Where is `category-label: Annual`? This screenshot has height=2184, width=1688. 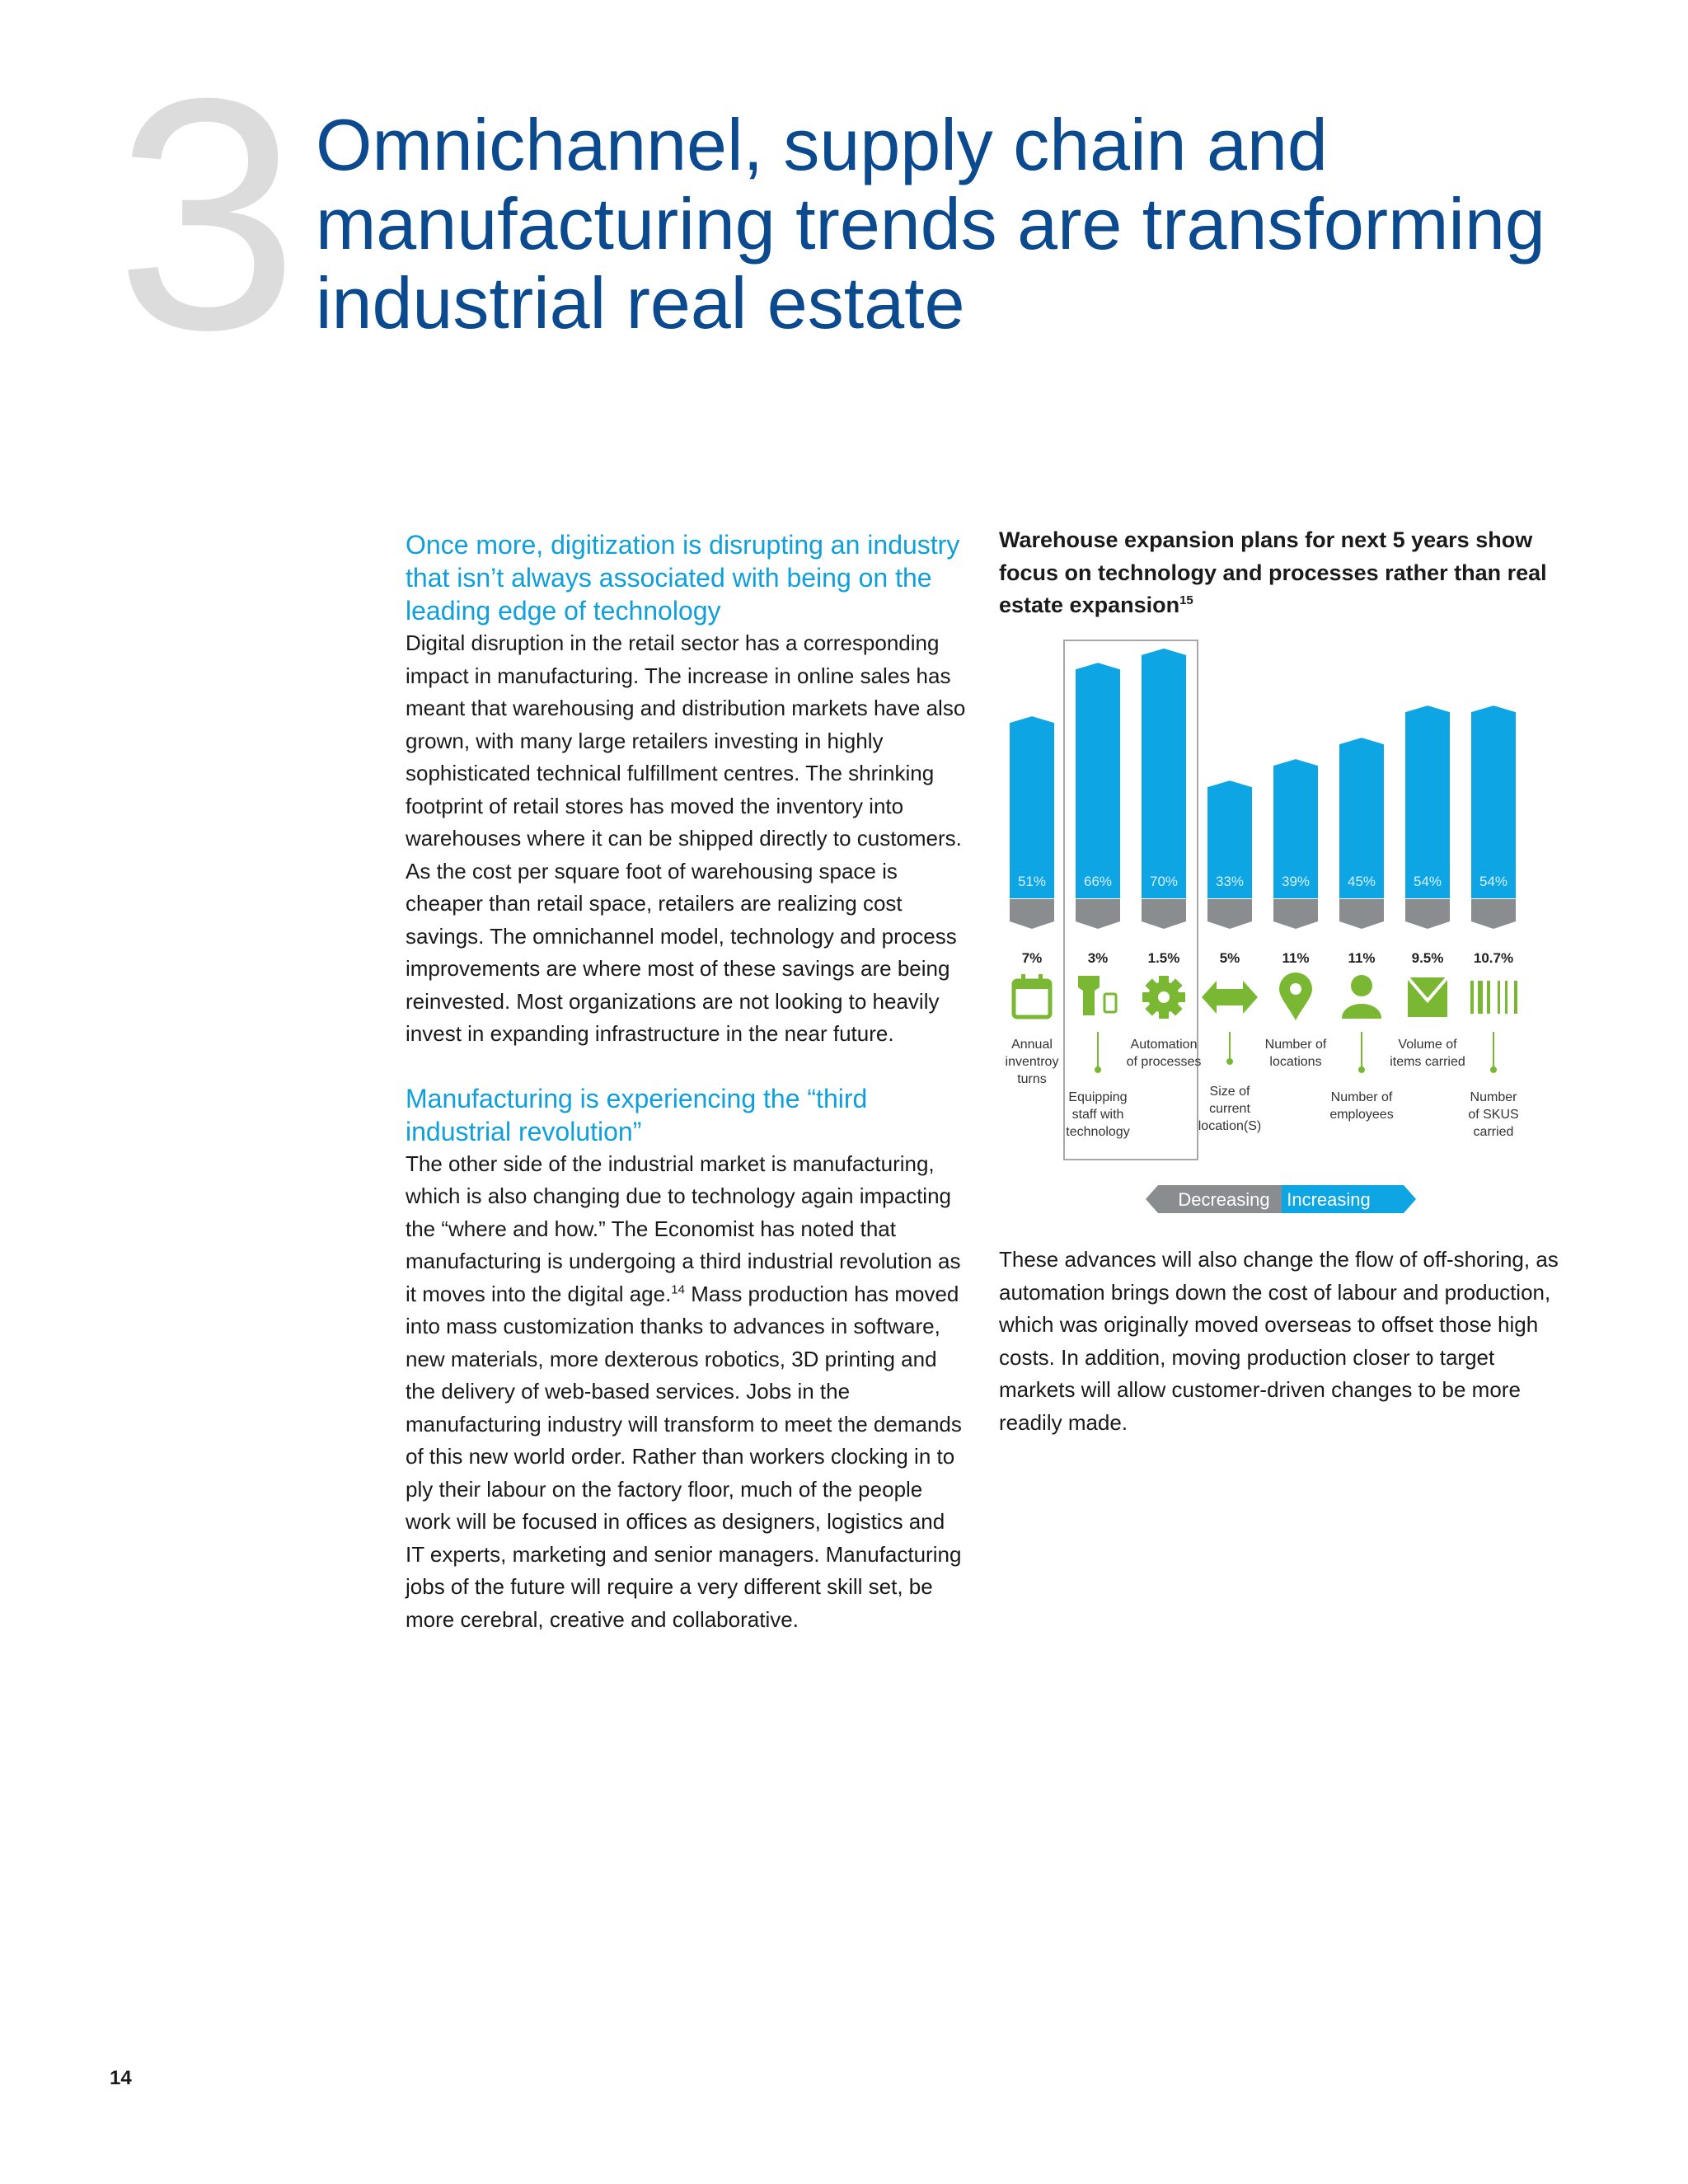
category-label: Annual is located at coordinates (1032, 1045).